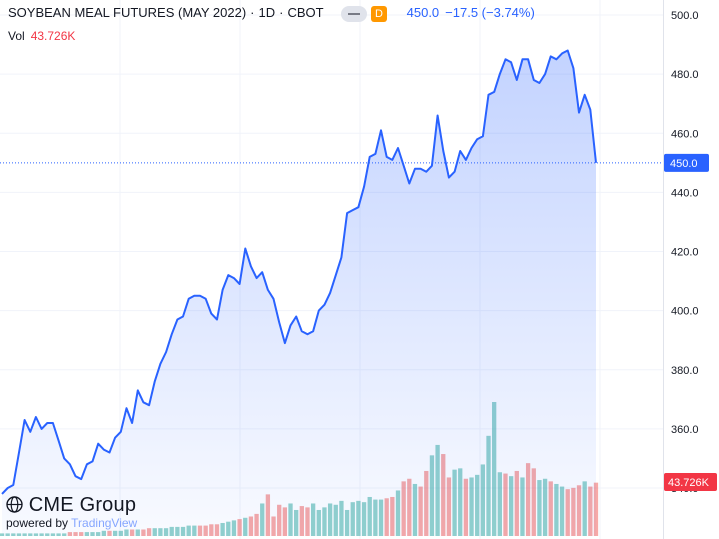 This screenshot has height=539, width=719. What do you see at coordinates (14, 504) in the screenshot?
I see `globe-icon` at bounding box center [14, 504].